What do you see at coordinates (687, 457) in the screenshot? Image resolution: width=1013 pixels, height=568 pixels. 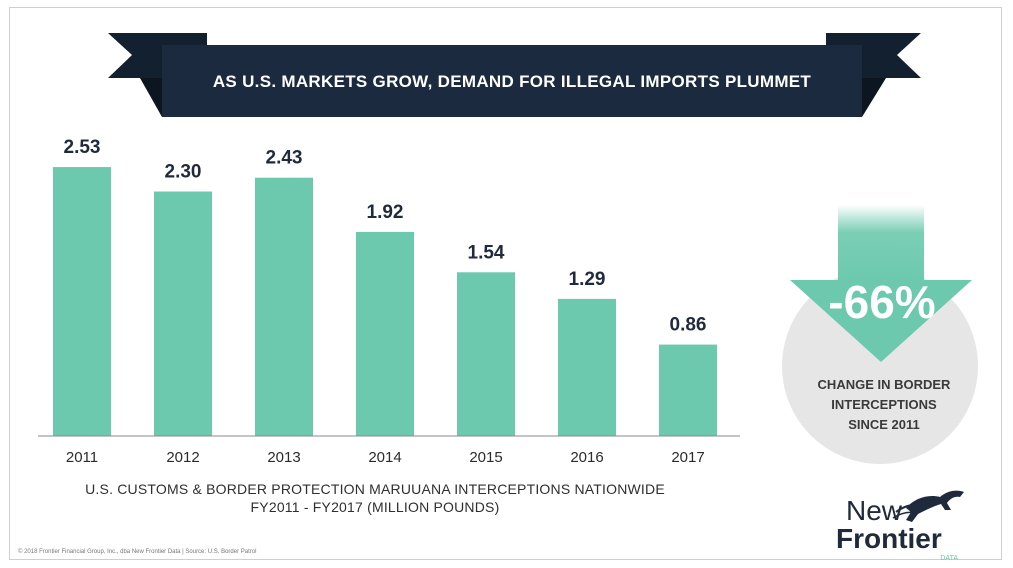 I see `category-label-2017: 2017` at bounding box center [687, 457].